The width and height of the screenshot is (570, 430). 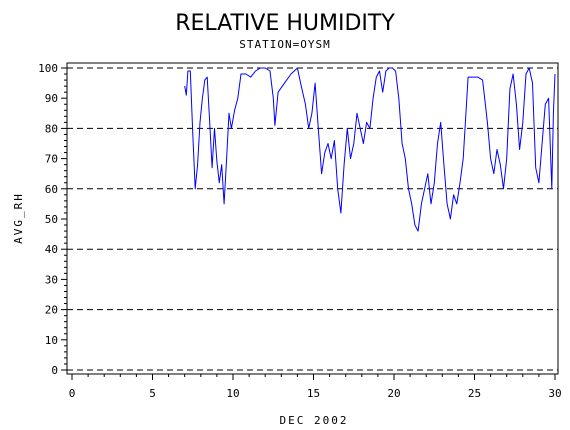 What do you see at coordinates (314, 420) in the screenshot?
I see `x-axis-label: DEC 2002` at bounding box center [314, 420].